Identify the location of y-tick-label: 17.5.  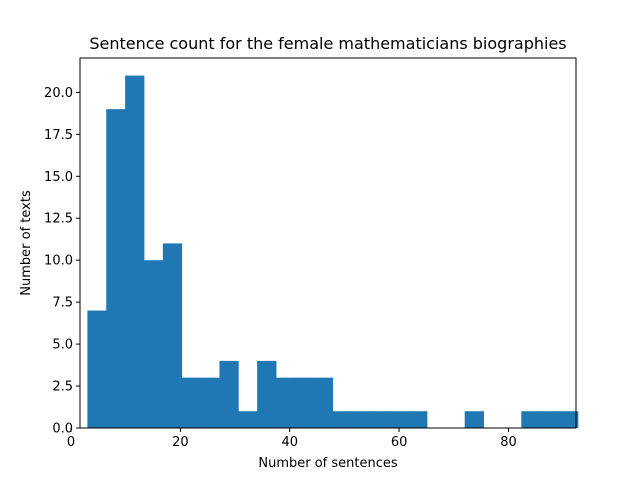
(58, 135).